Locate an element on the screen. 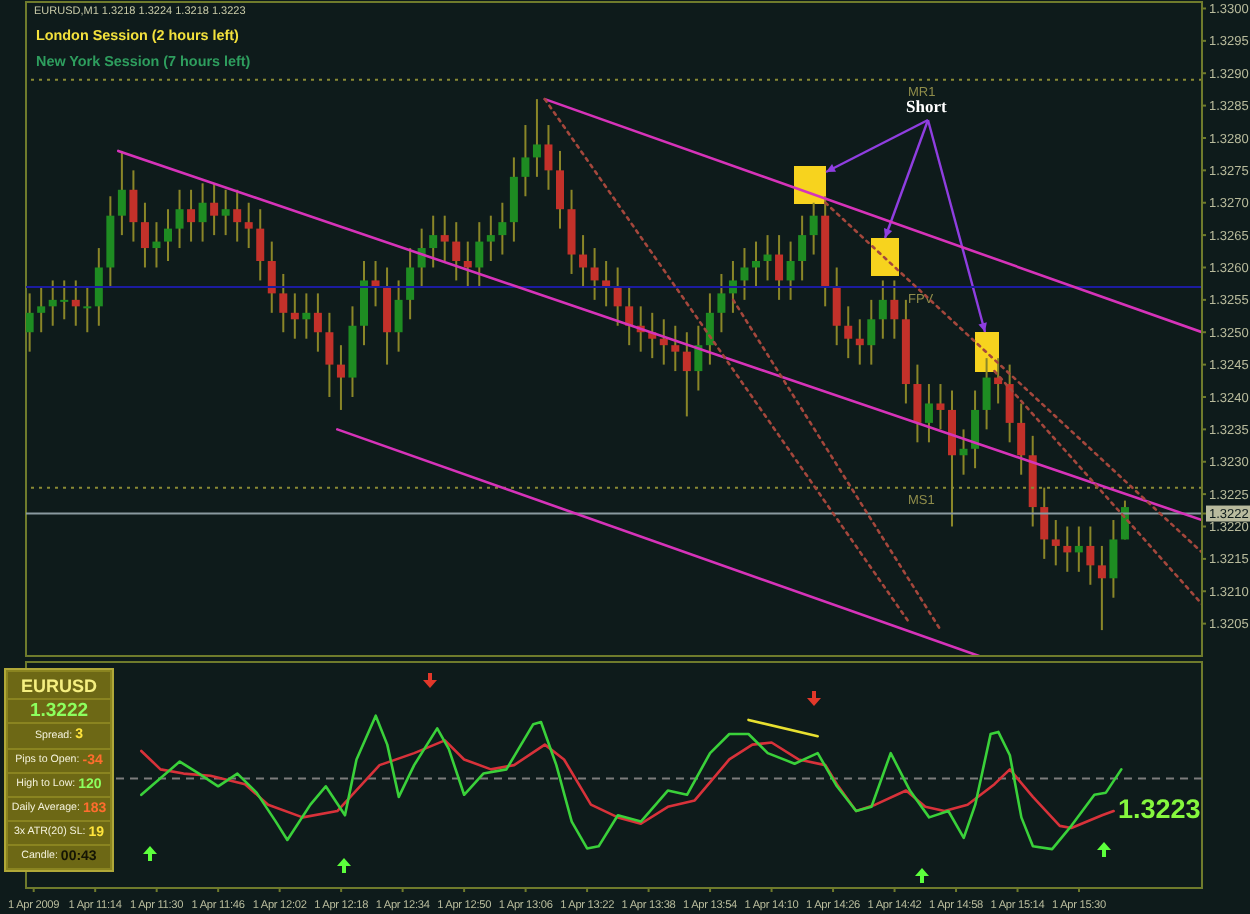 Image resolution: width=1250 pixels, height=914 pixels. candlestick is located at coordinates (87, 309).